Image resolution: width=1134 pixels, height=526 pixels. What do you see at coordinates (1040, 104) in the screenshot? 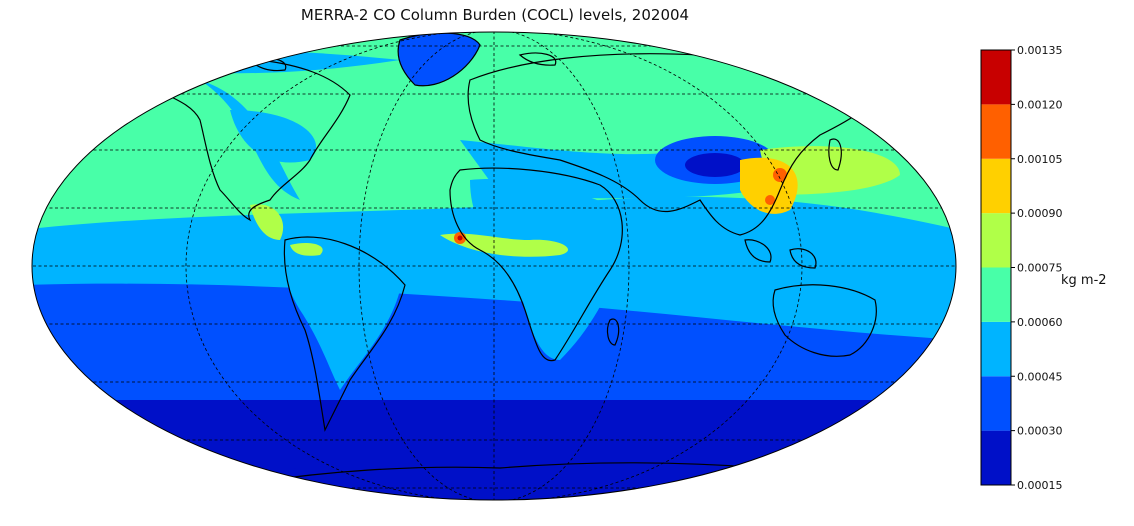
I see `colorbar-tick-label: 0.00120` at bounding box center [1040, 104].